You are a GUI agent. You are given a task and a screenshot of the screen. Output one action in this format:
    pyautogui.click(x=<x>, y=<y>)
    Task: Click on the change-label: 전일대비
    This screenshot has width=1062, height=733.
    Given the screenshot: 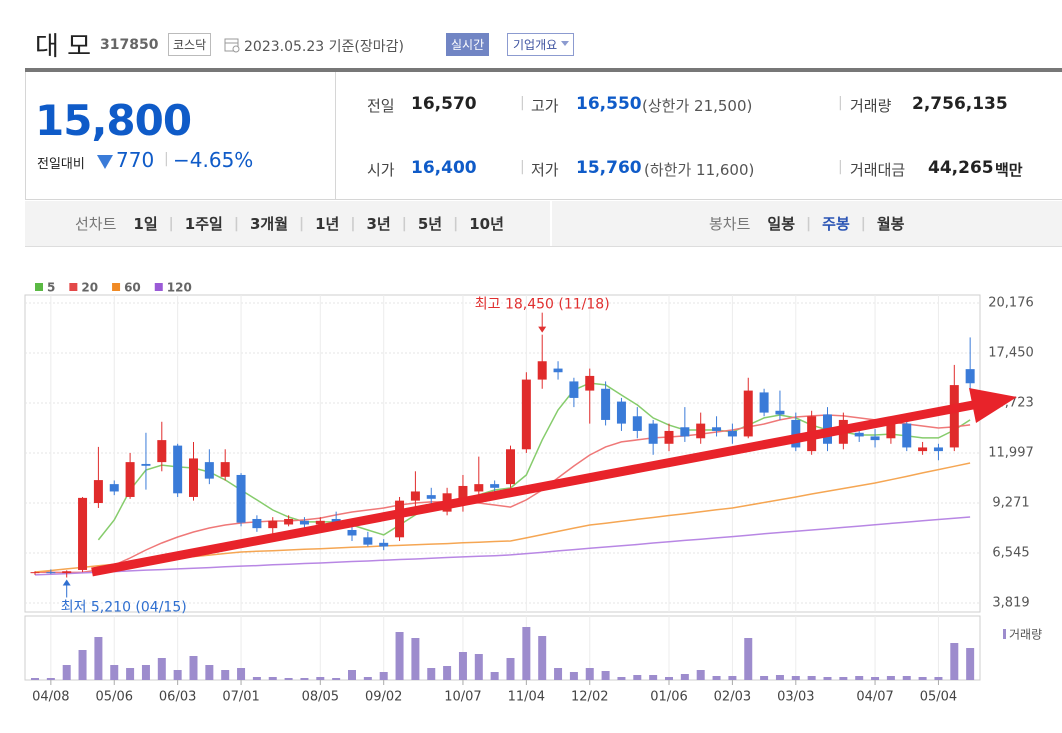 What is the action you would take?
    pyautogui.click(x=61, y=164)
    